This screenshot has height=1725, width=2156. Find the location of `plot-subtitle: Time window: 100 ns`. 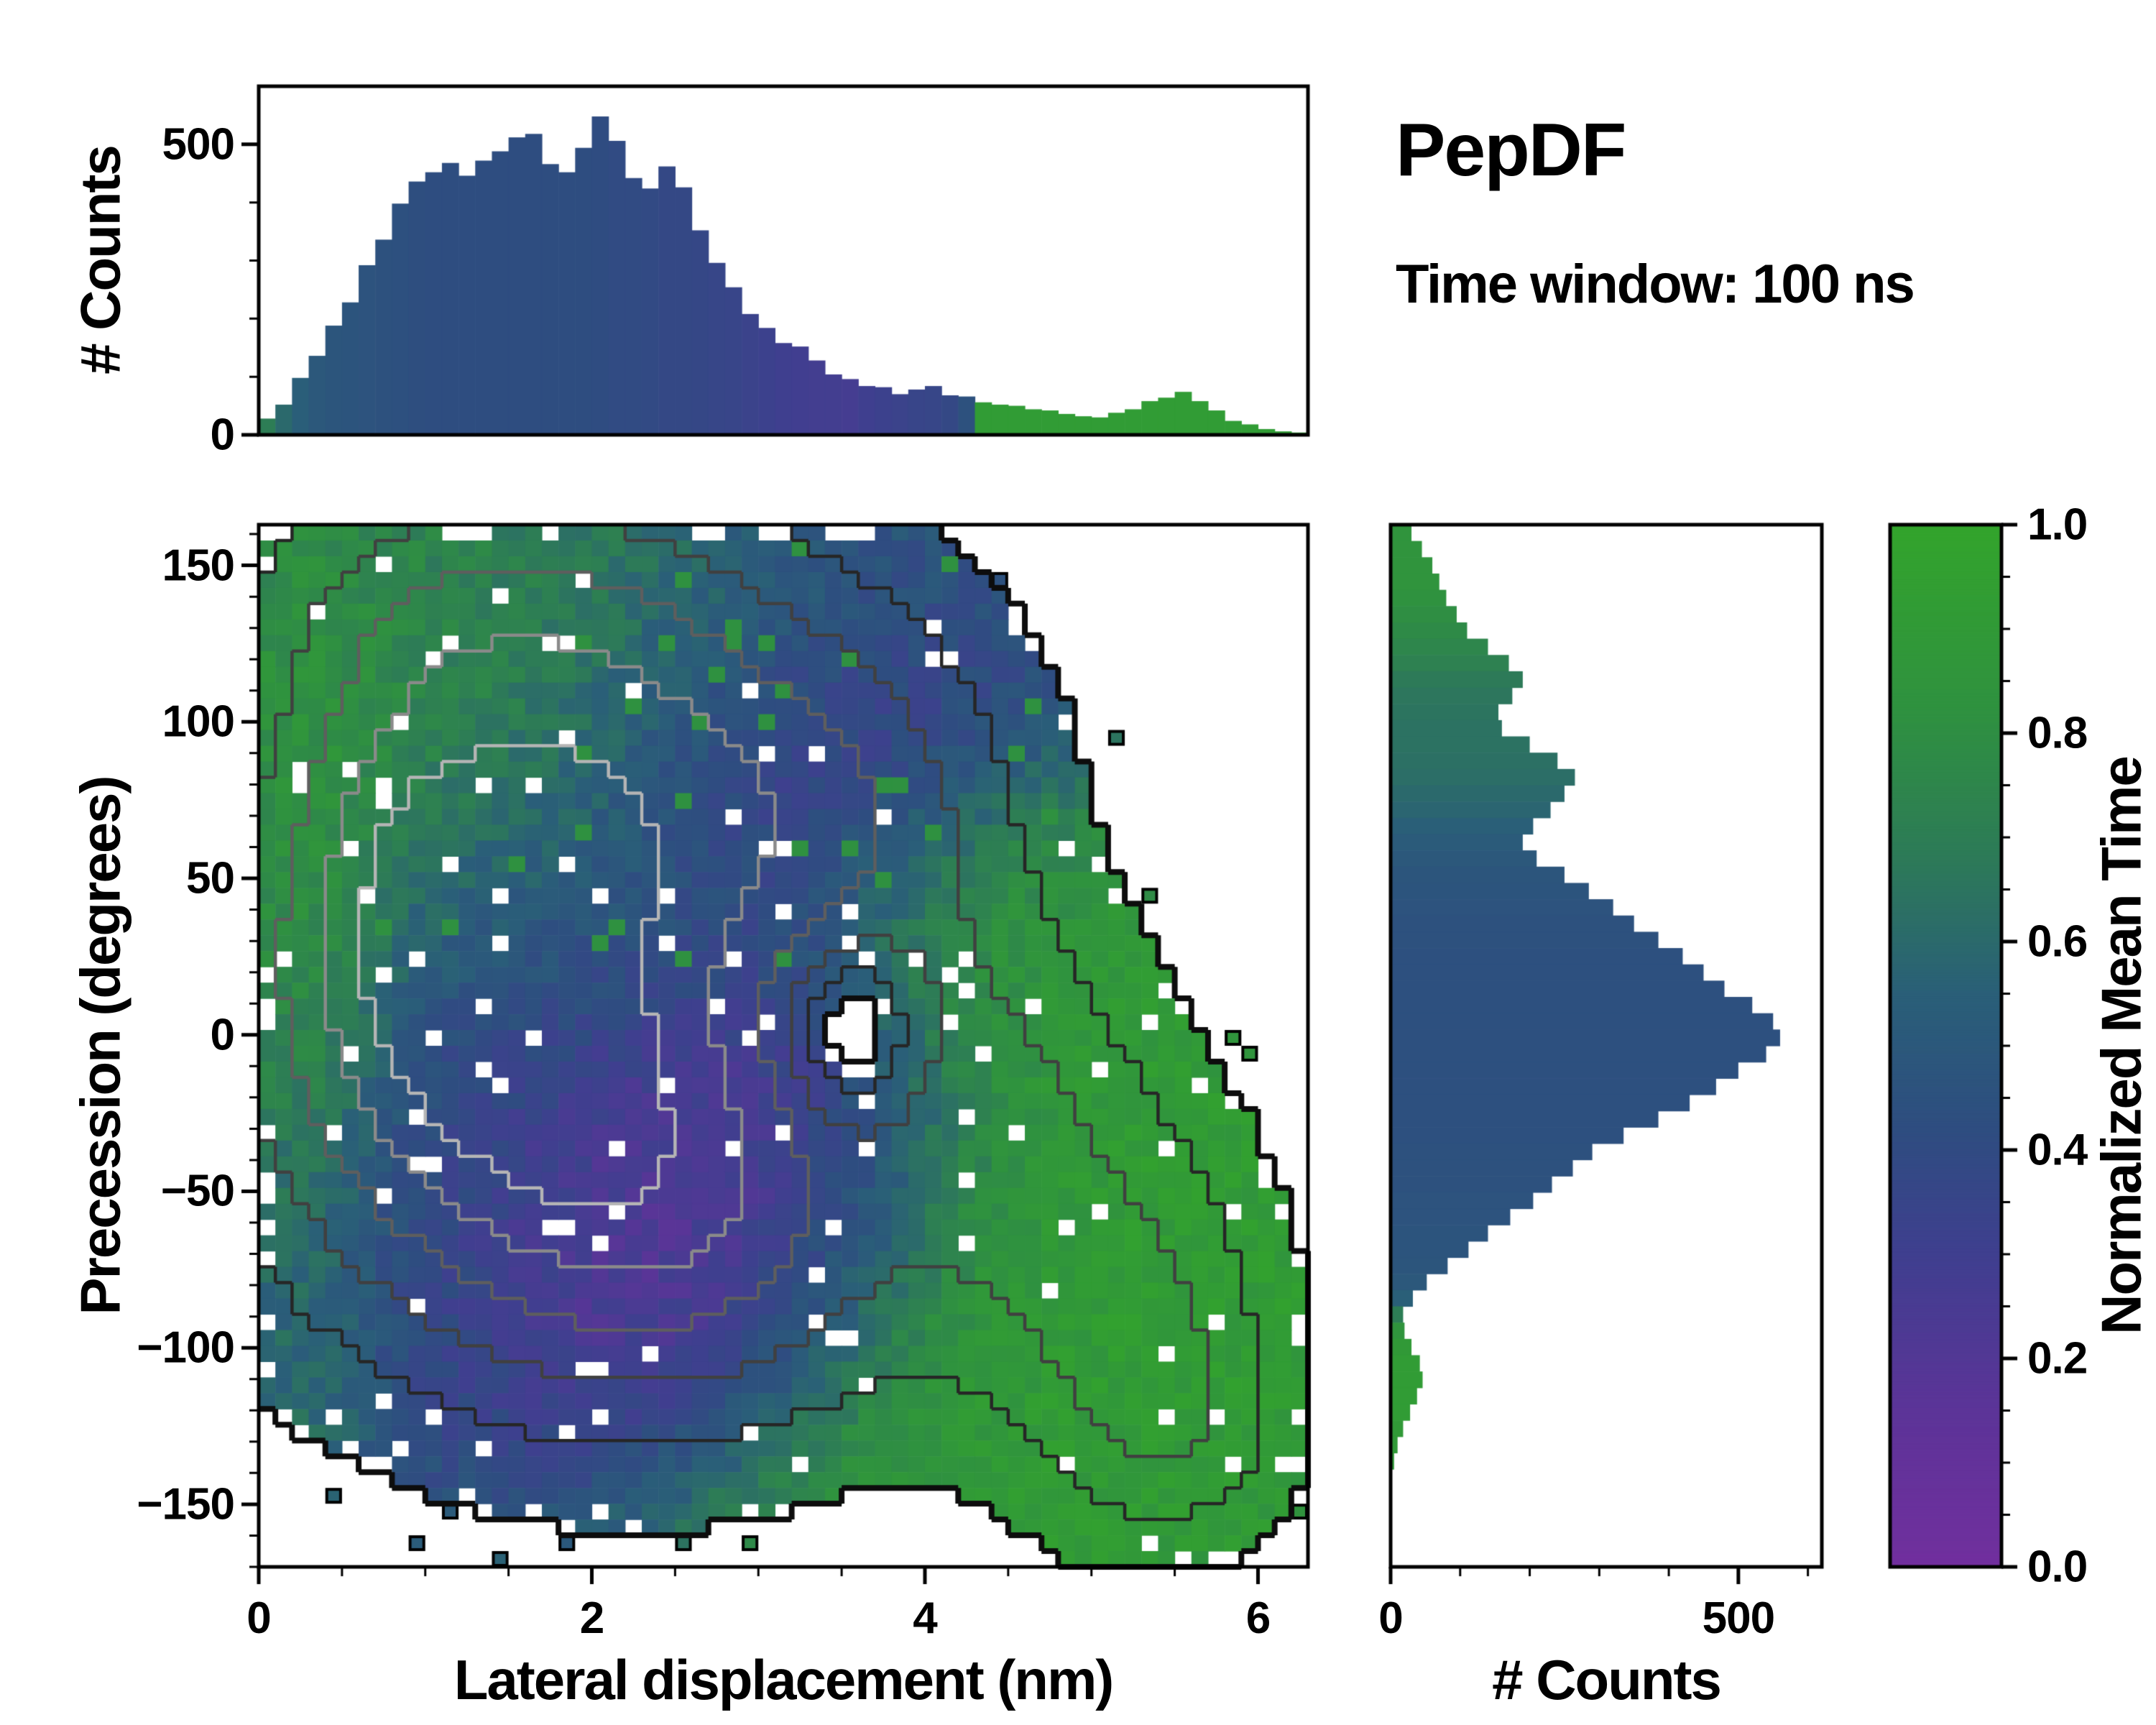

plot-subtitle: Time window: 100 ns is located at coordinates (1655, 284).